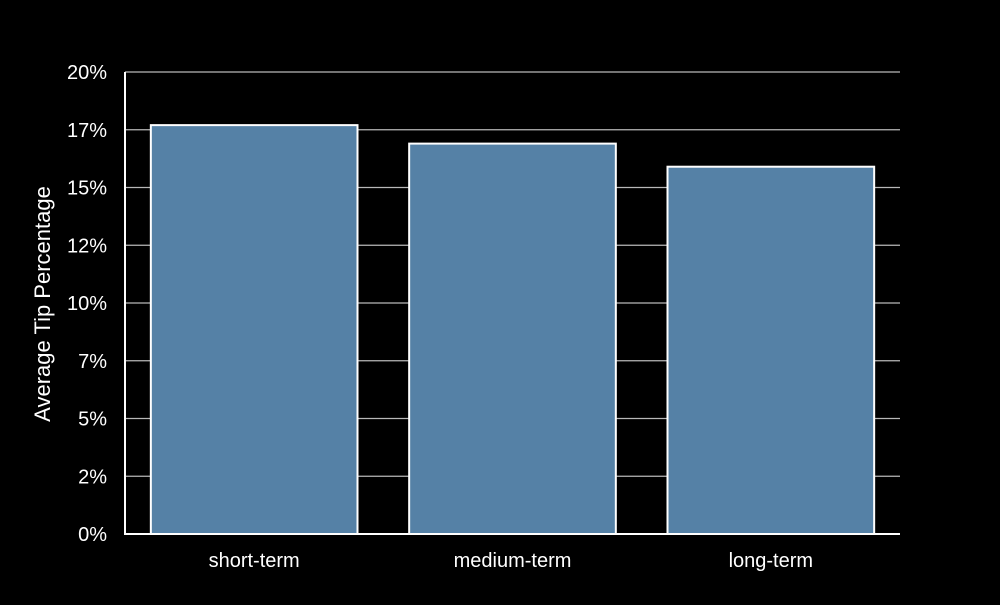  I want to click on bar-long-term, so click(771, 350).